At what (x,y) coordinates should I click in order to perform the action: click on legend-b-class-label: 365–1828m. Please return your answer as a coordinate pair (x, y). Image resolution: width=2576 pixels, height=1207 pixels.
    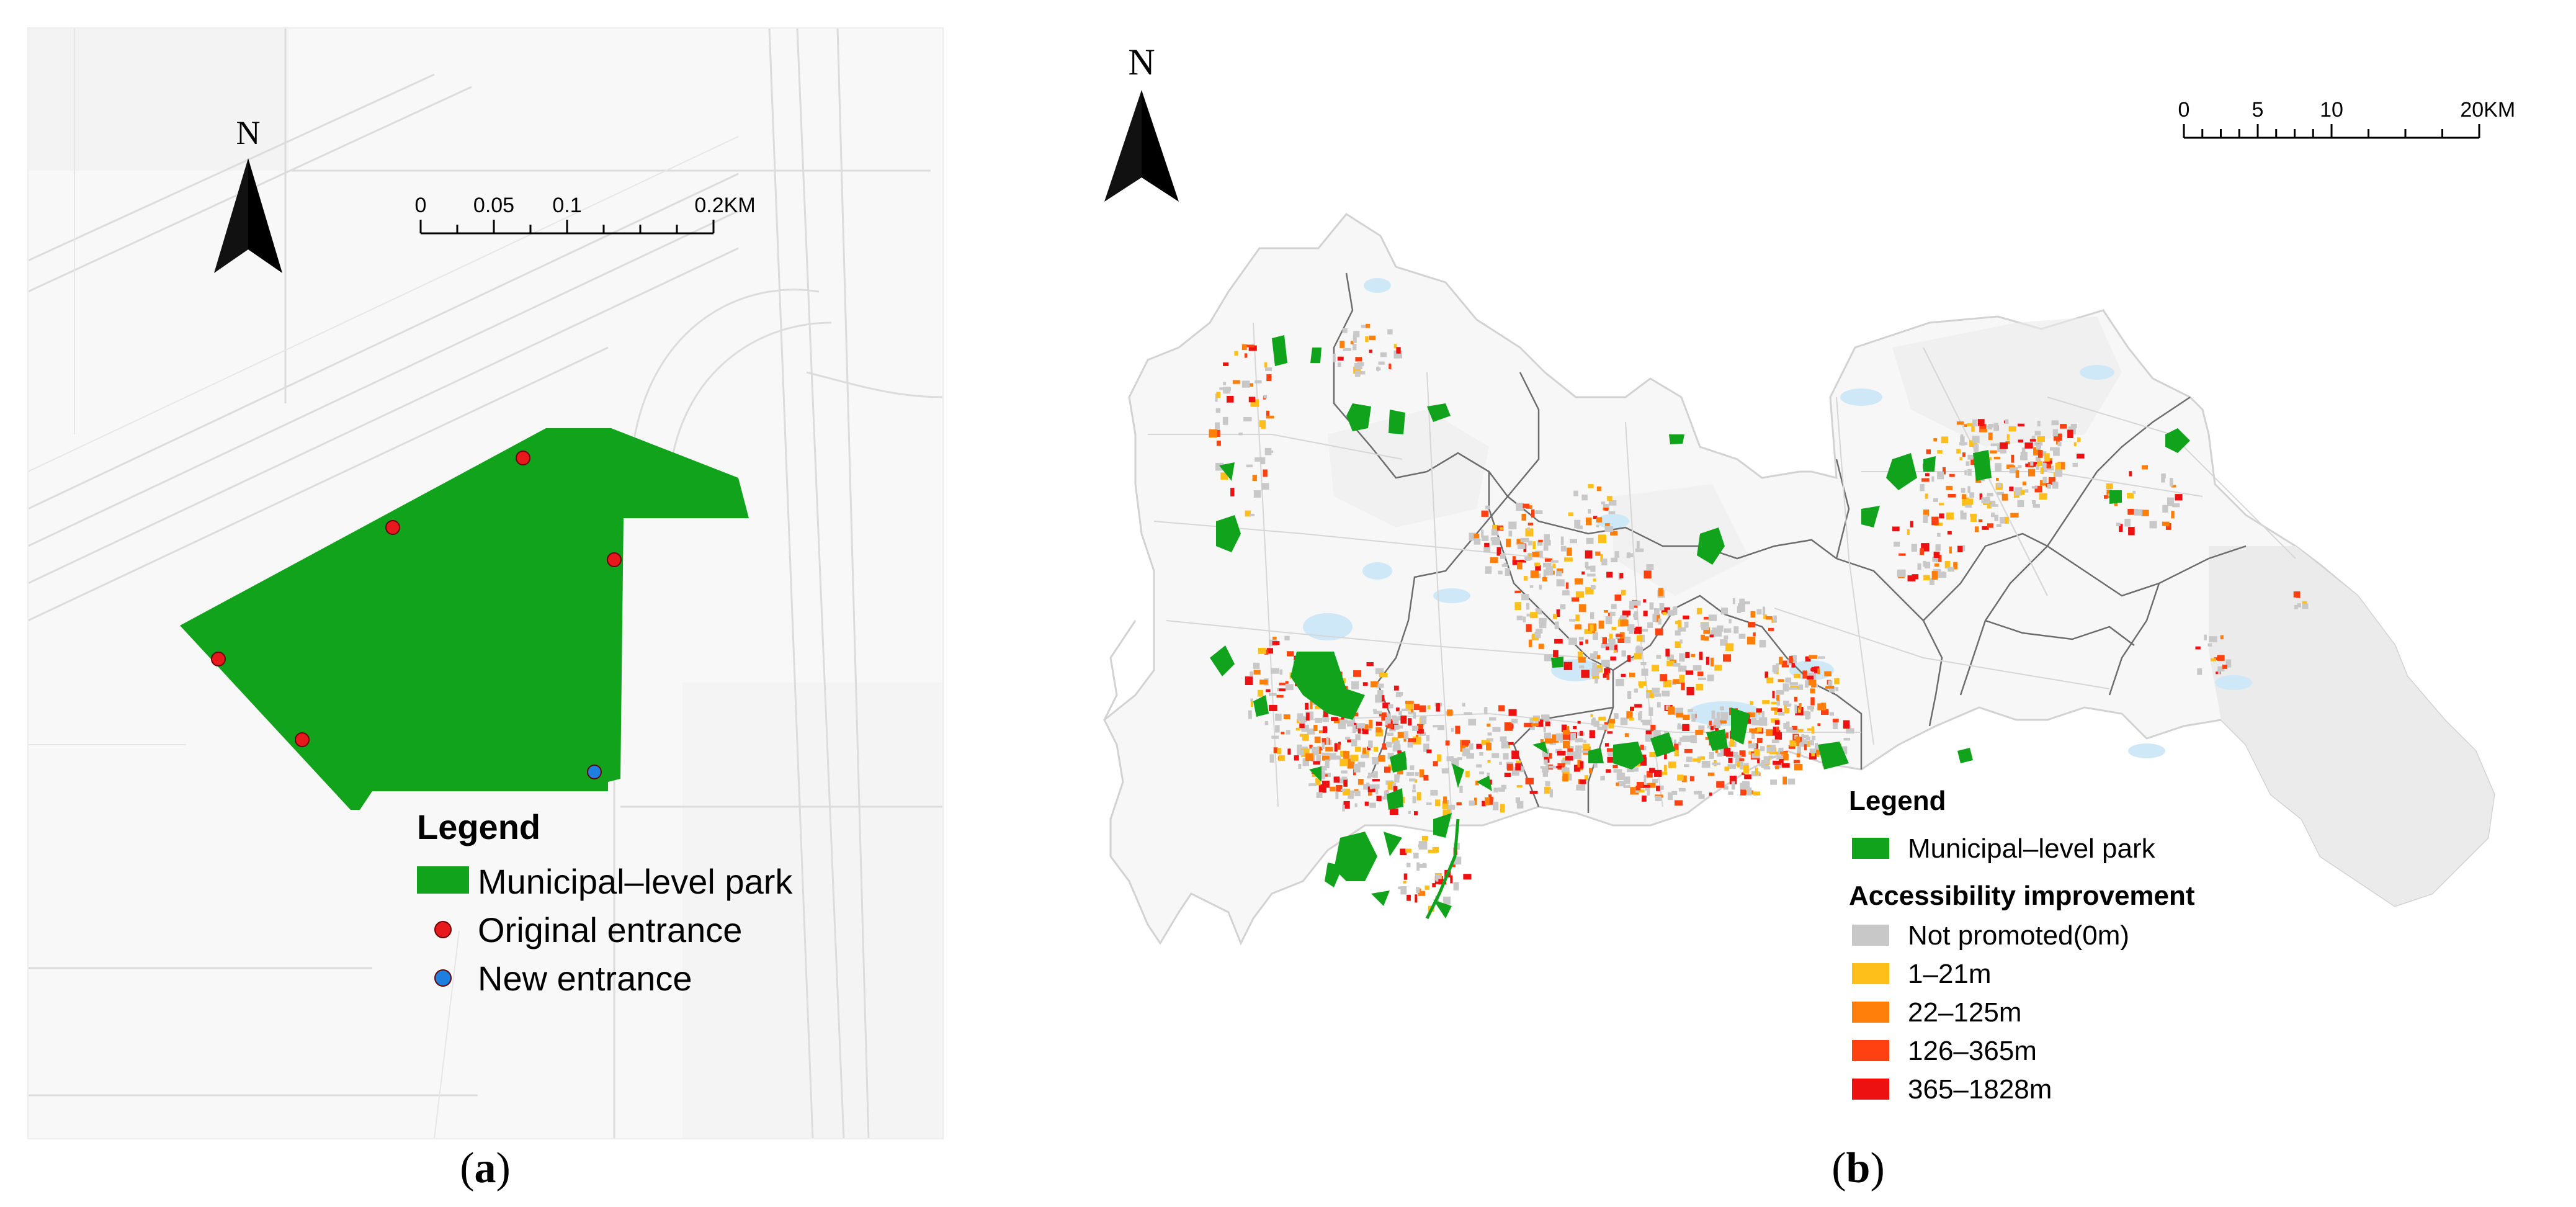
    Looking at the image, I should click on (1980, 1089).